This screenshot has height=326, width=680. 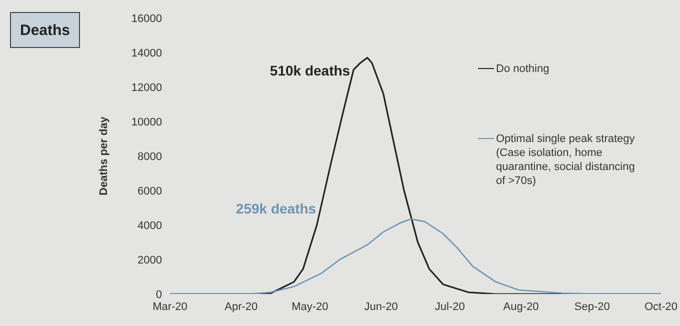 I want to click on legend-label: Do nothing, so click(x=523, y=69).